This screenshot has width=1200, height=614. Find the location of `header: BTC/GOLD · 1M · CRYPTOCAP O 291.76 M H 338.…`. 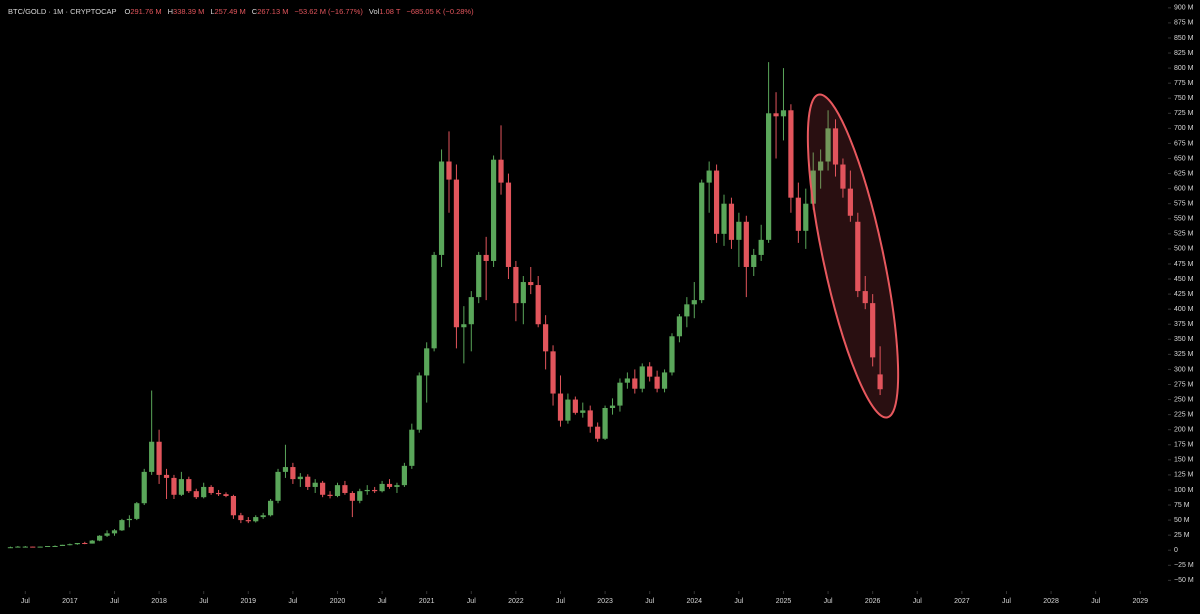

header: BTC/GOLD · 1M · CRYPTOCAP O 291.76 M H 338.… is located at coordinates (241, 11).